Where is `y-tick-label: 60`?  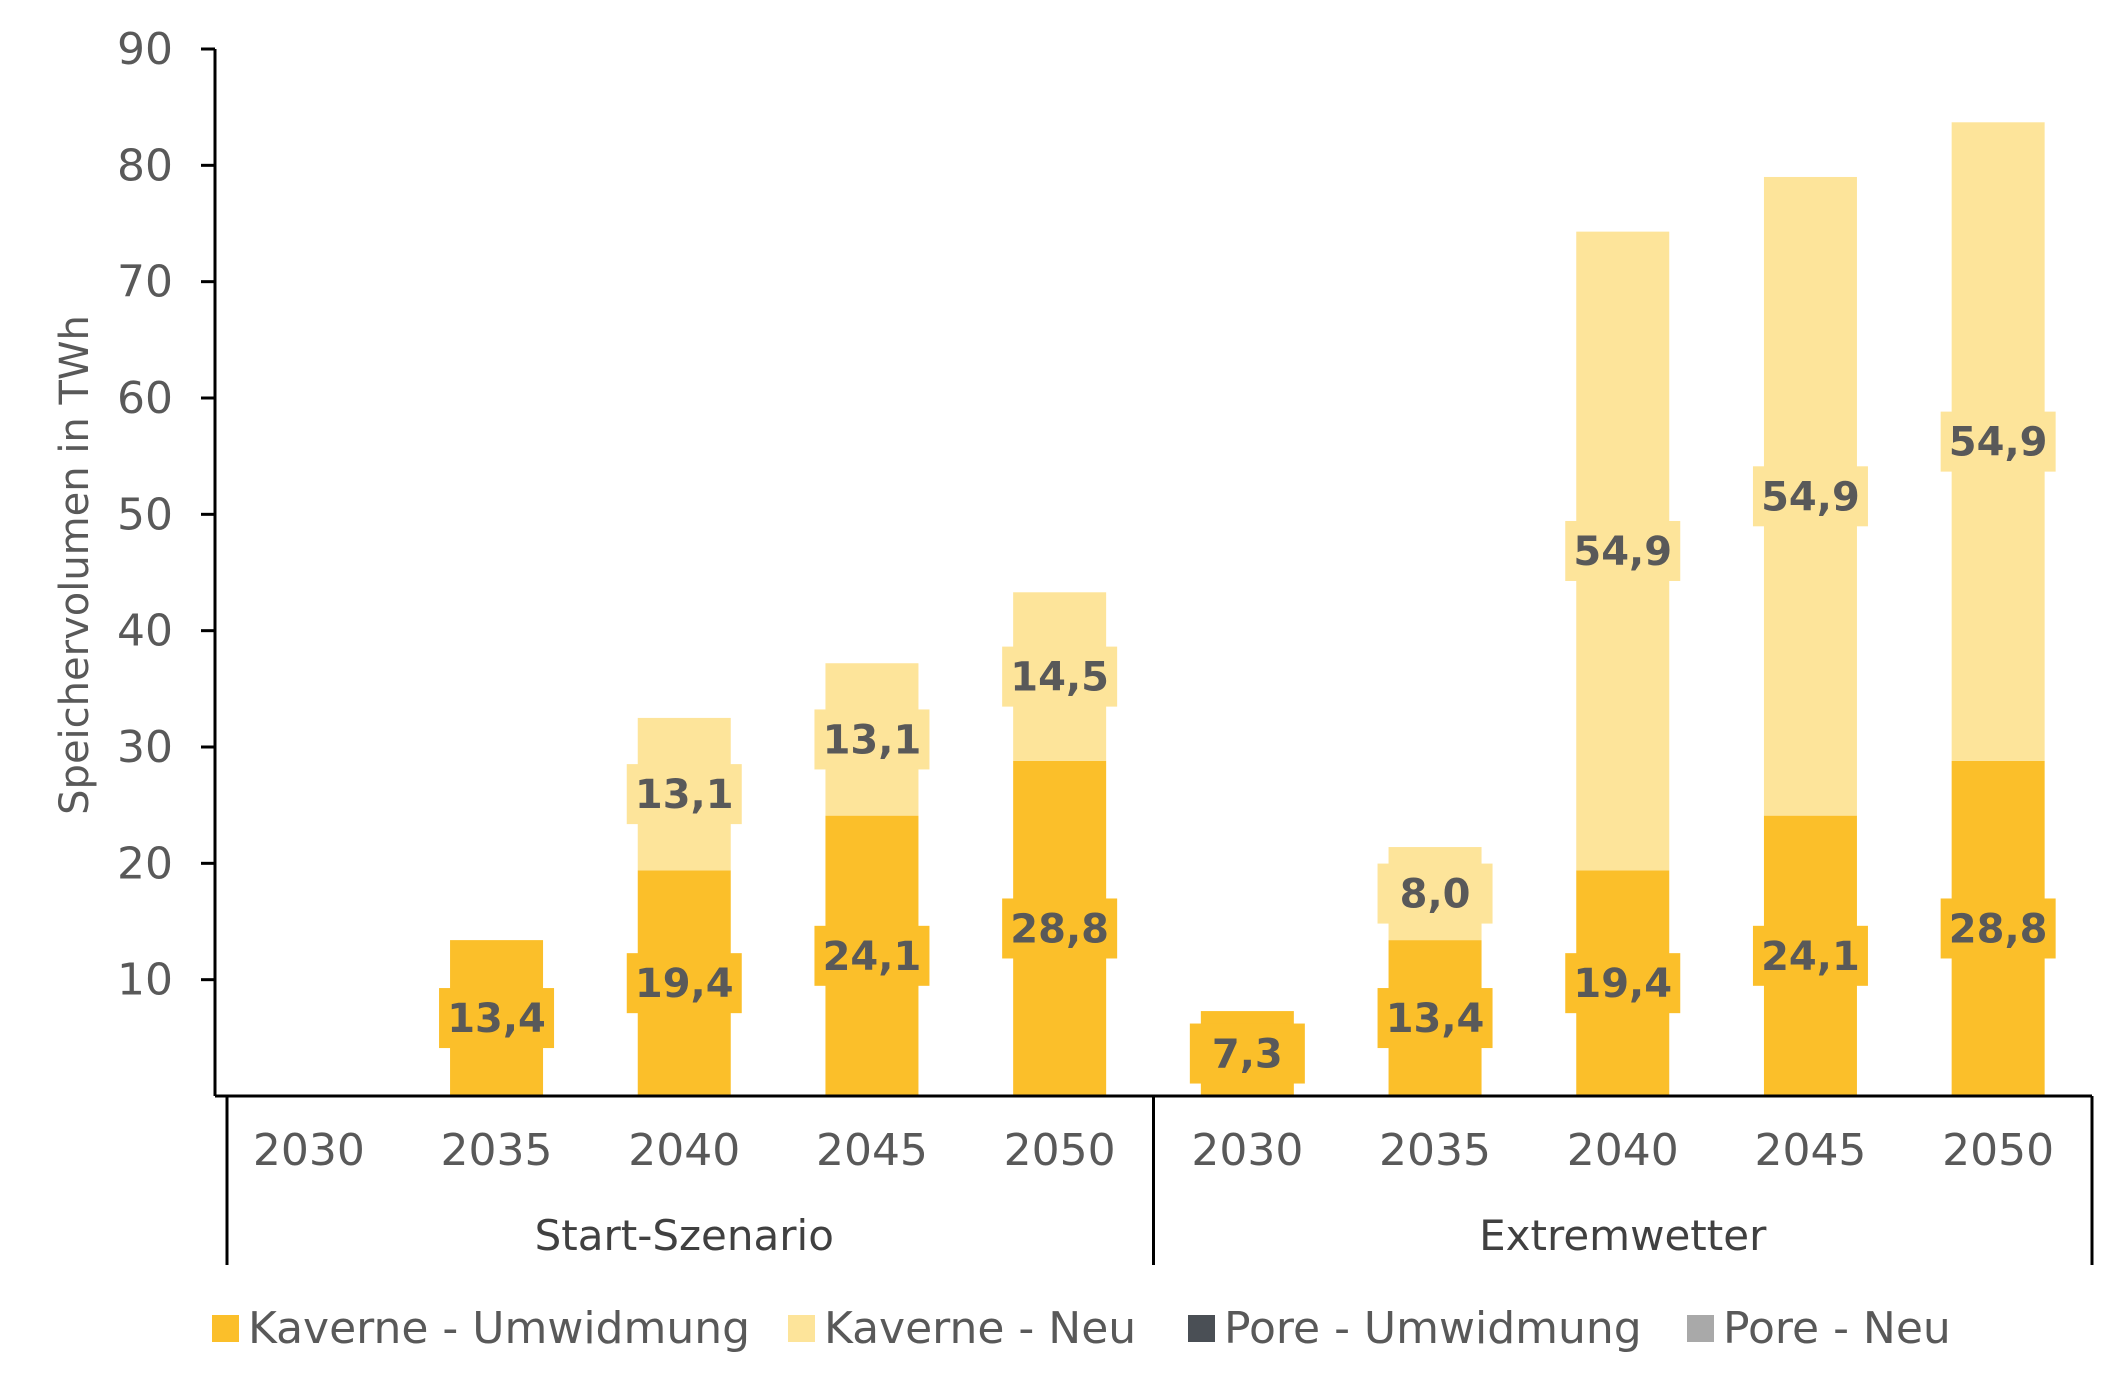
y-tick-label: 60 is located at coordinates (145, 398).